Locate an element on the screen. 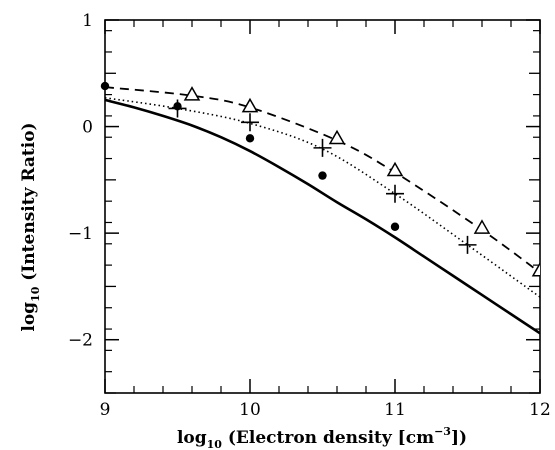 This screenshot has height=450, width=555. y-tick-label: 0 is located at coordinates (87, 128).